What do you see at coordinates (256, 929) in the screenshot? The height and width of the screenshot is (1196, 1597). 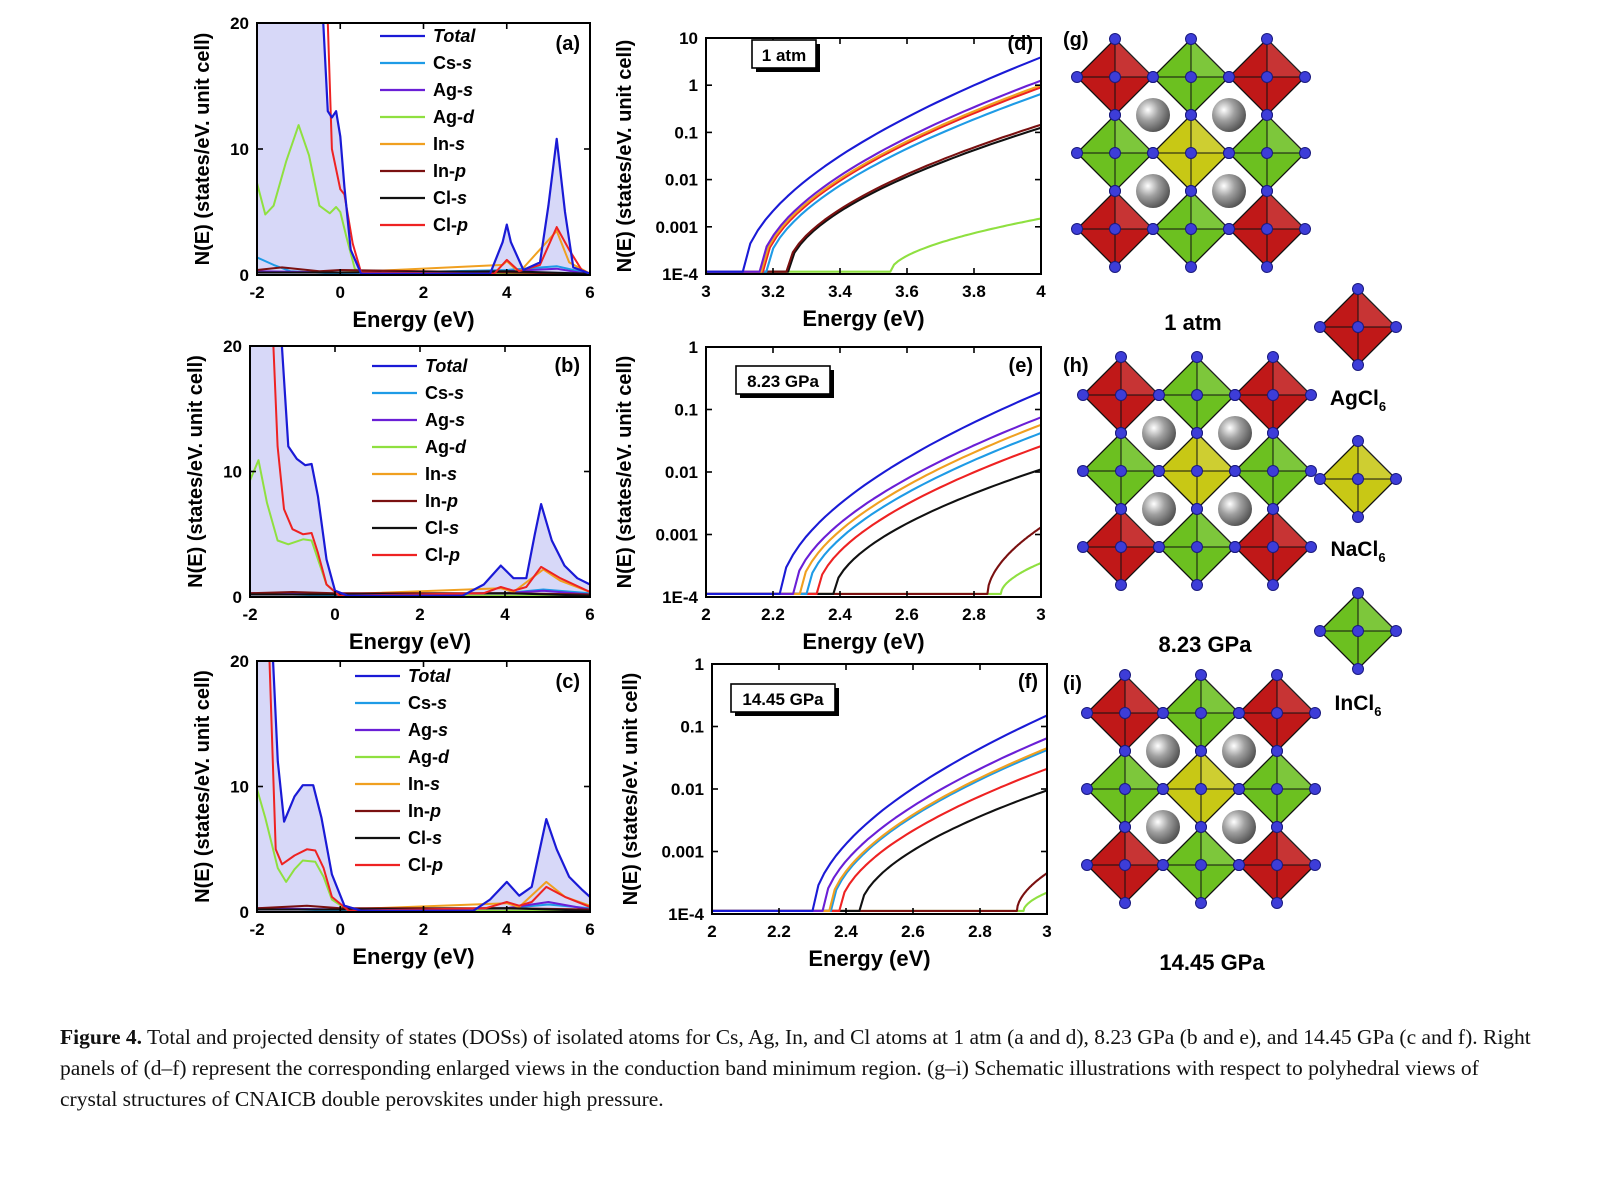 I see `x-tick-label: -2` at bounding box center [256, 929].